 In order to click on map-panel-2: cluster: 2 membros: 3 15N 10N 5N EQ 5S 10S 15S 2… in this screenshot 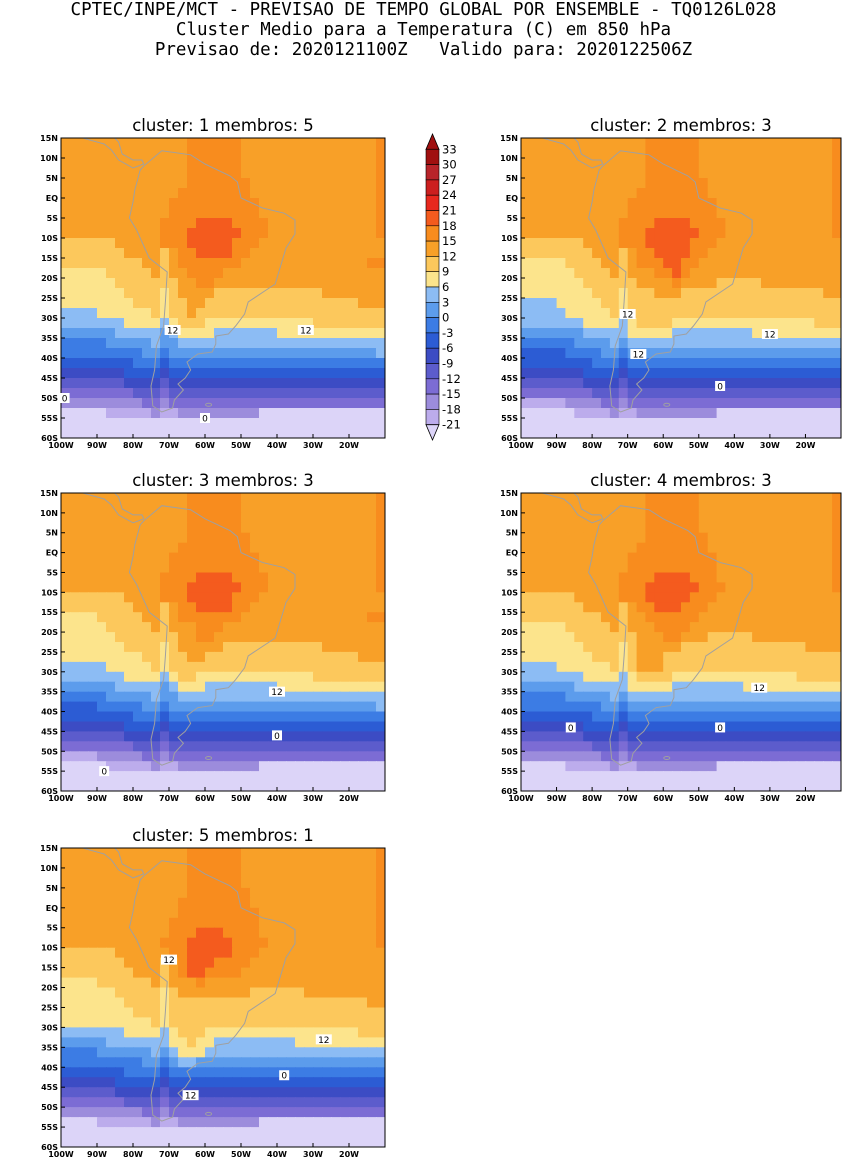, I will do `click(671, 283)`.